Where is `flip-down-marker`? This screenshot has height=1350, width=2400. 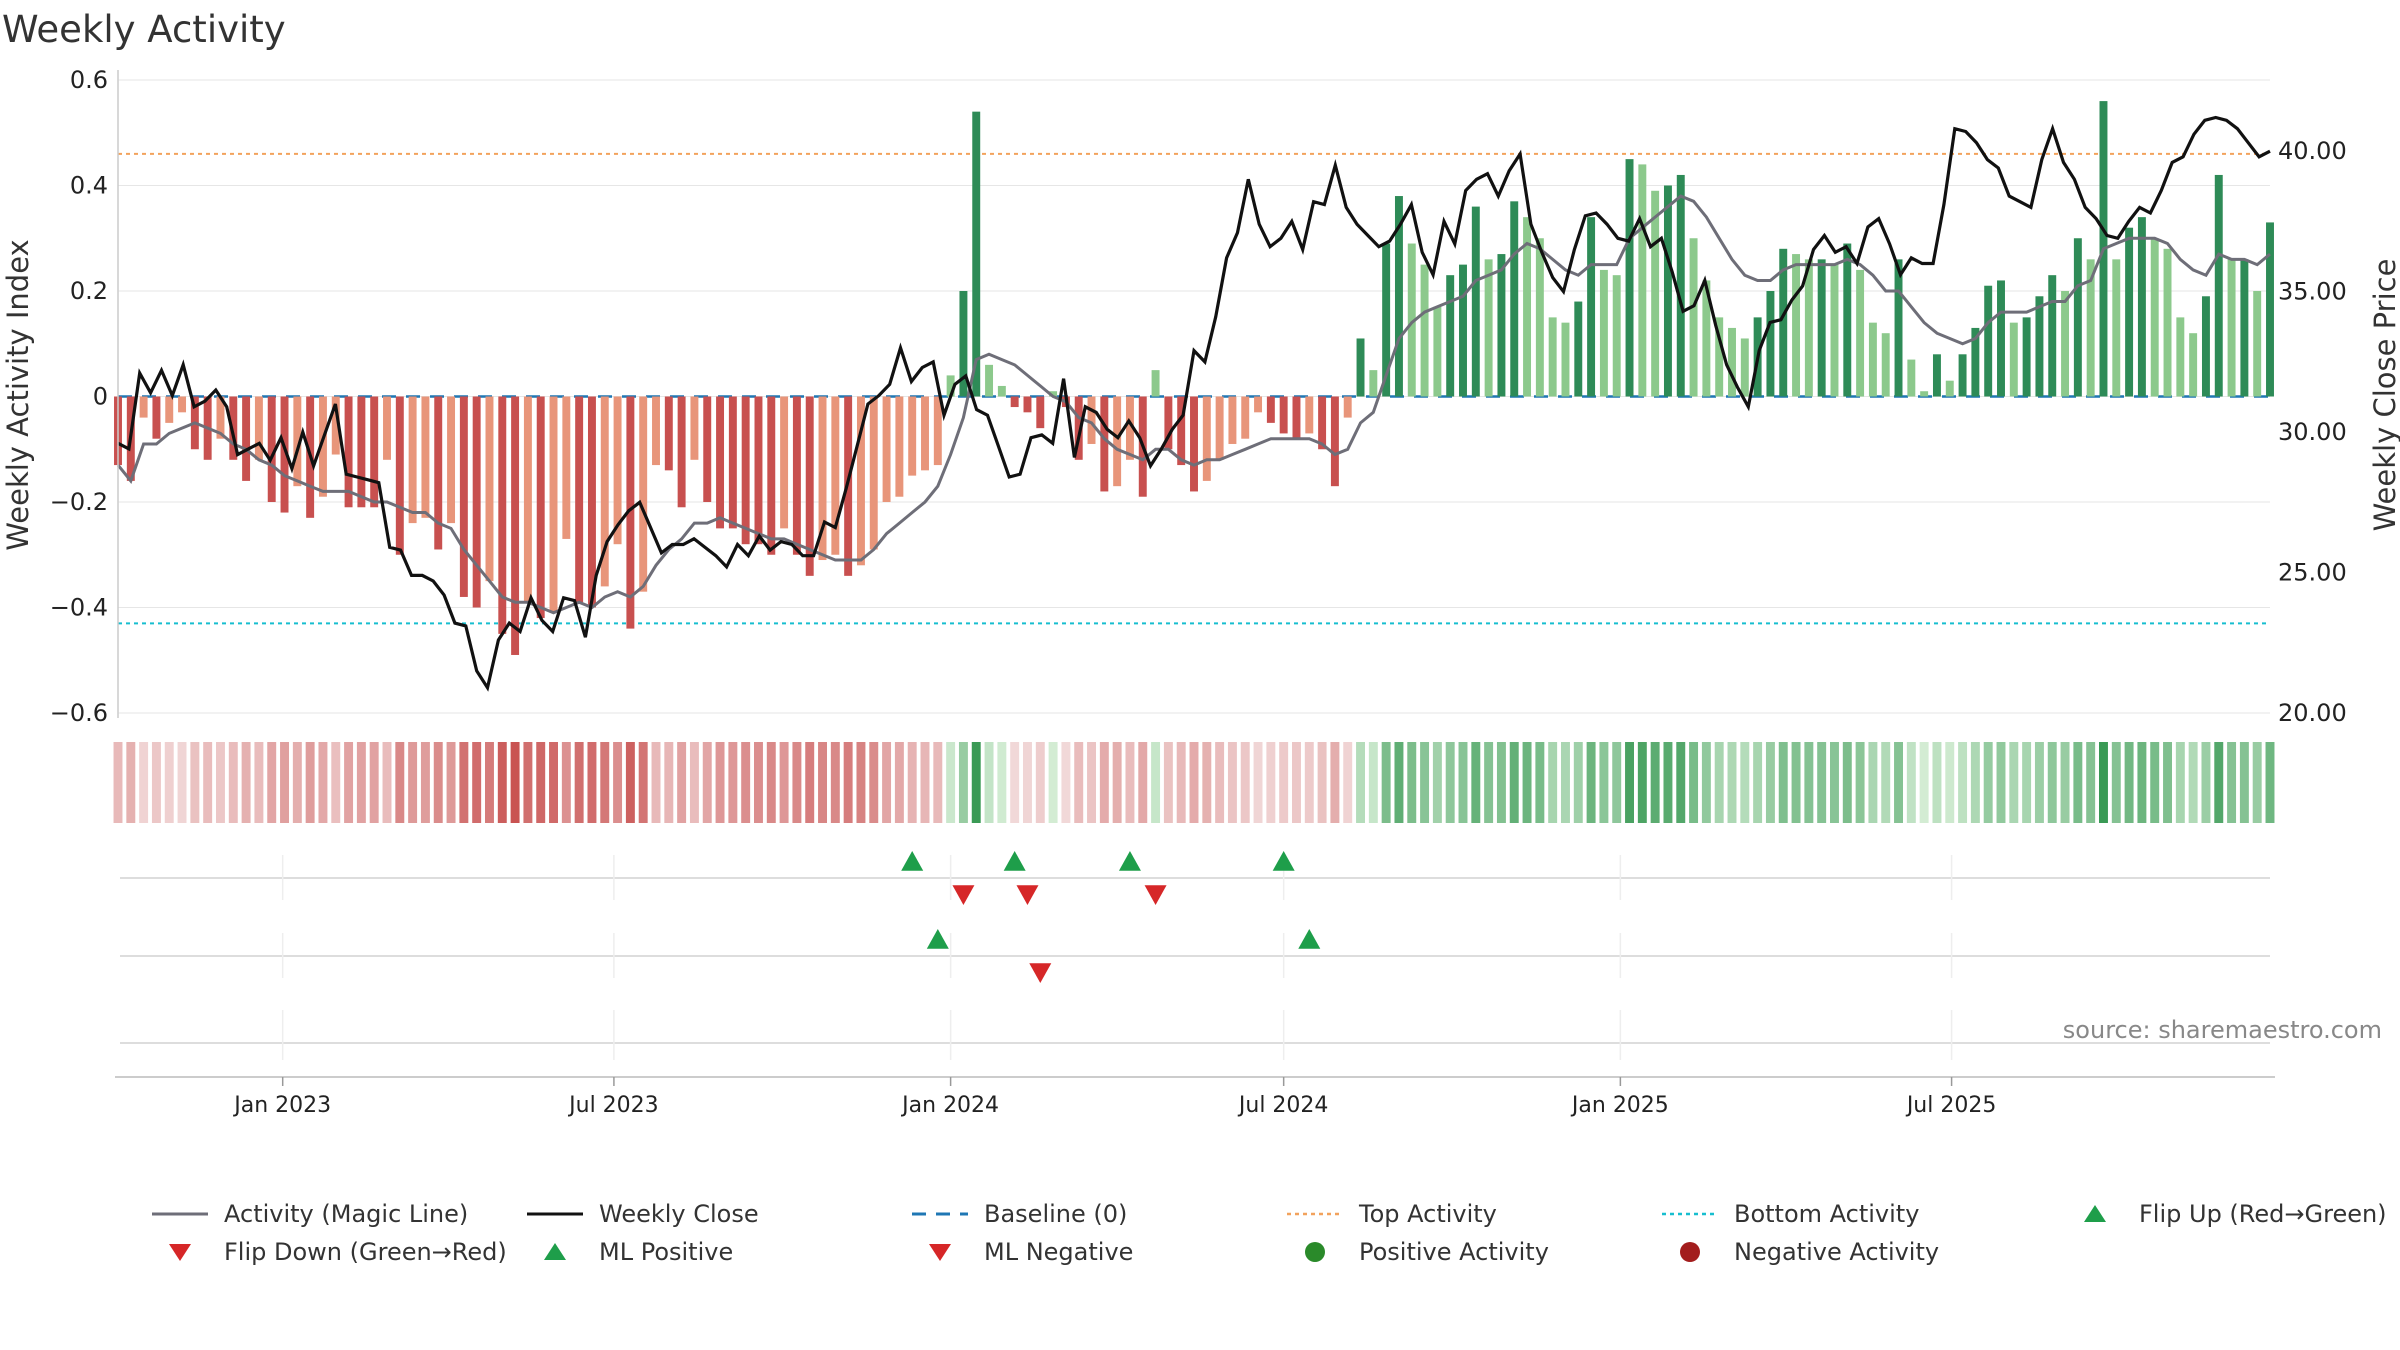 flip-down-marker is located at coordinates (1155, 895).